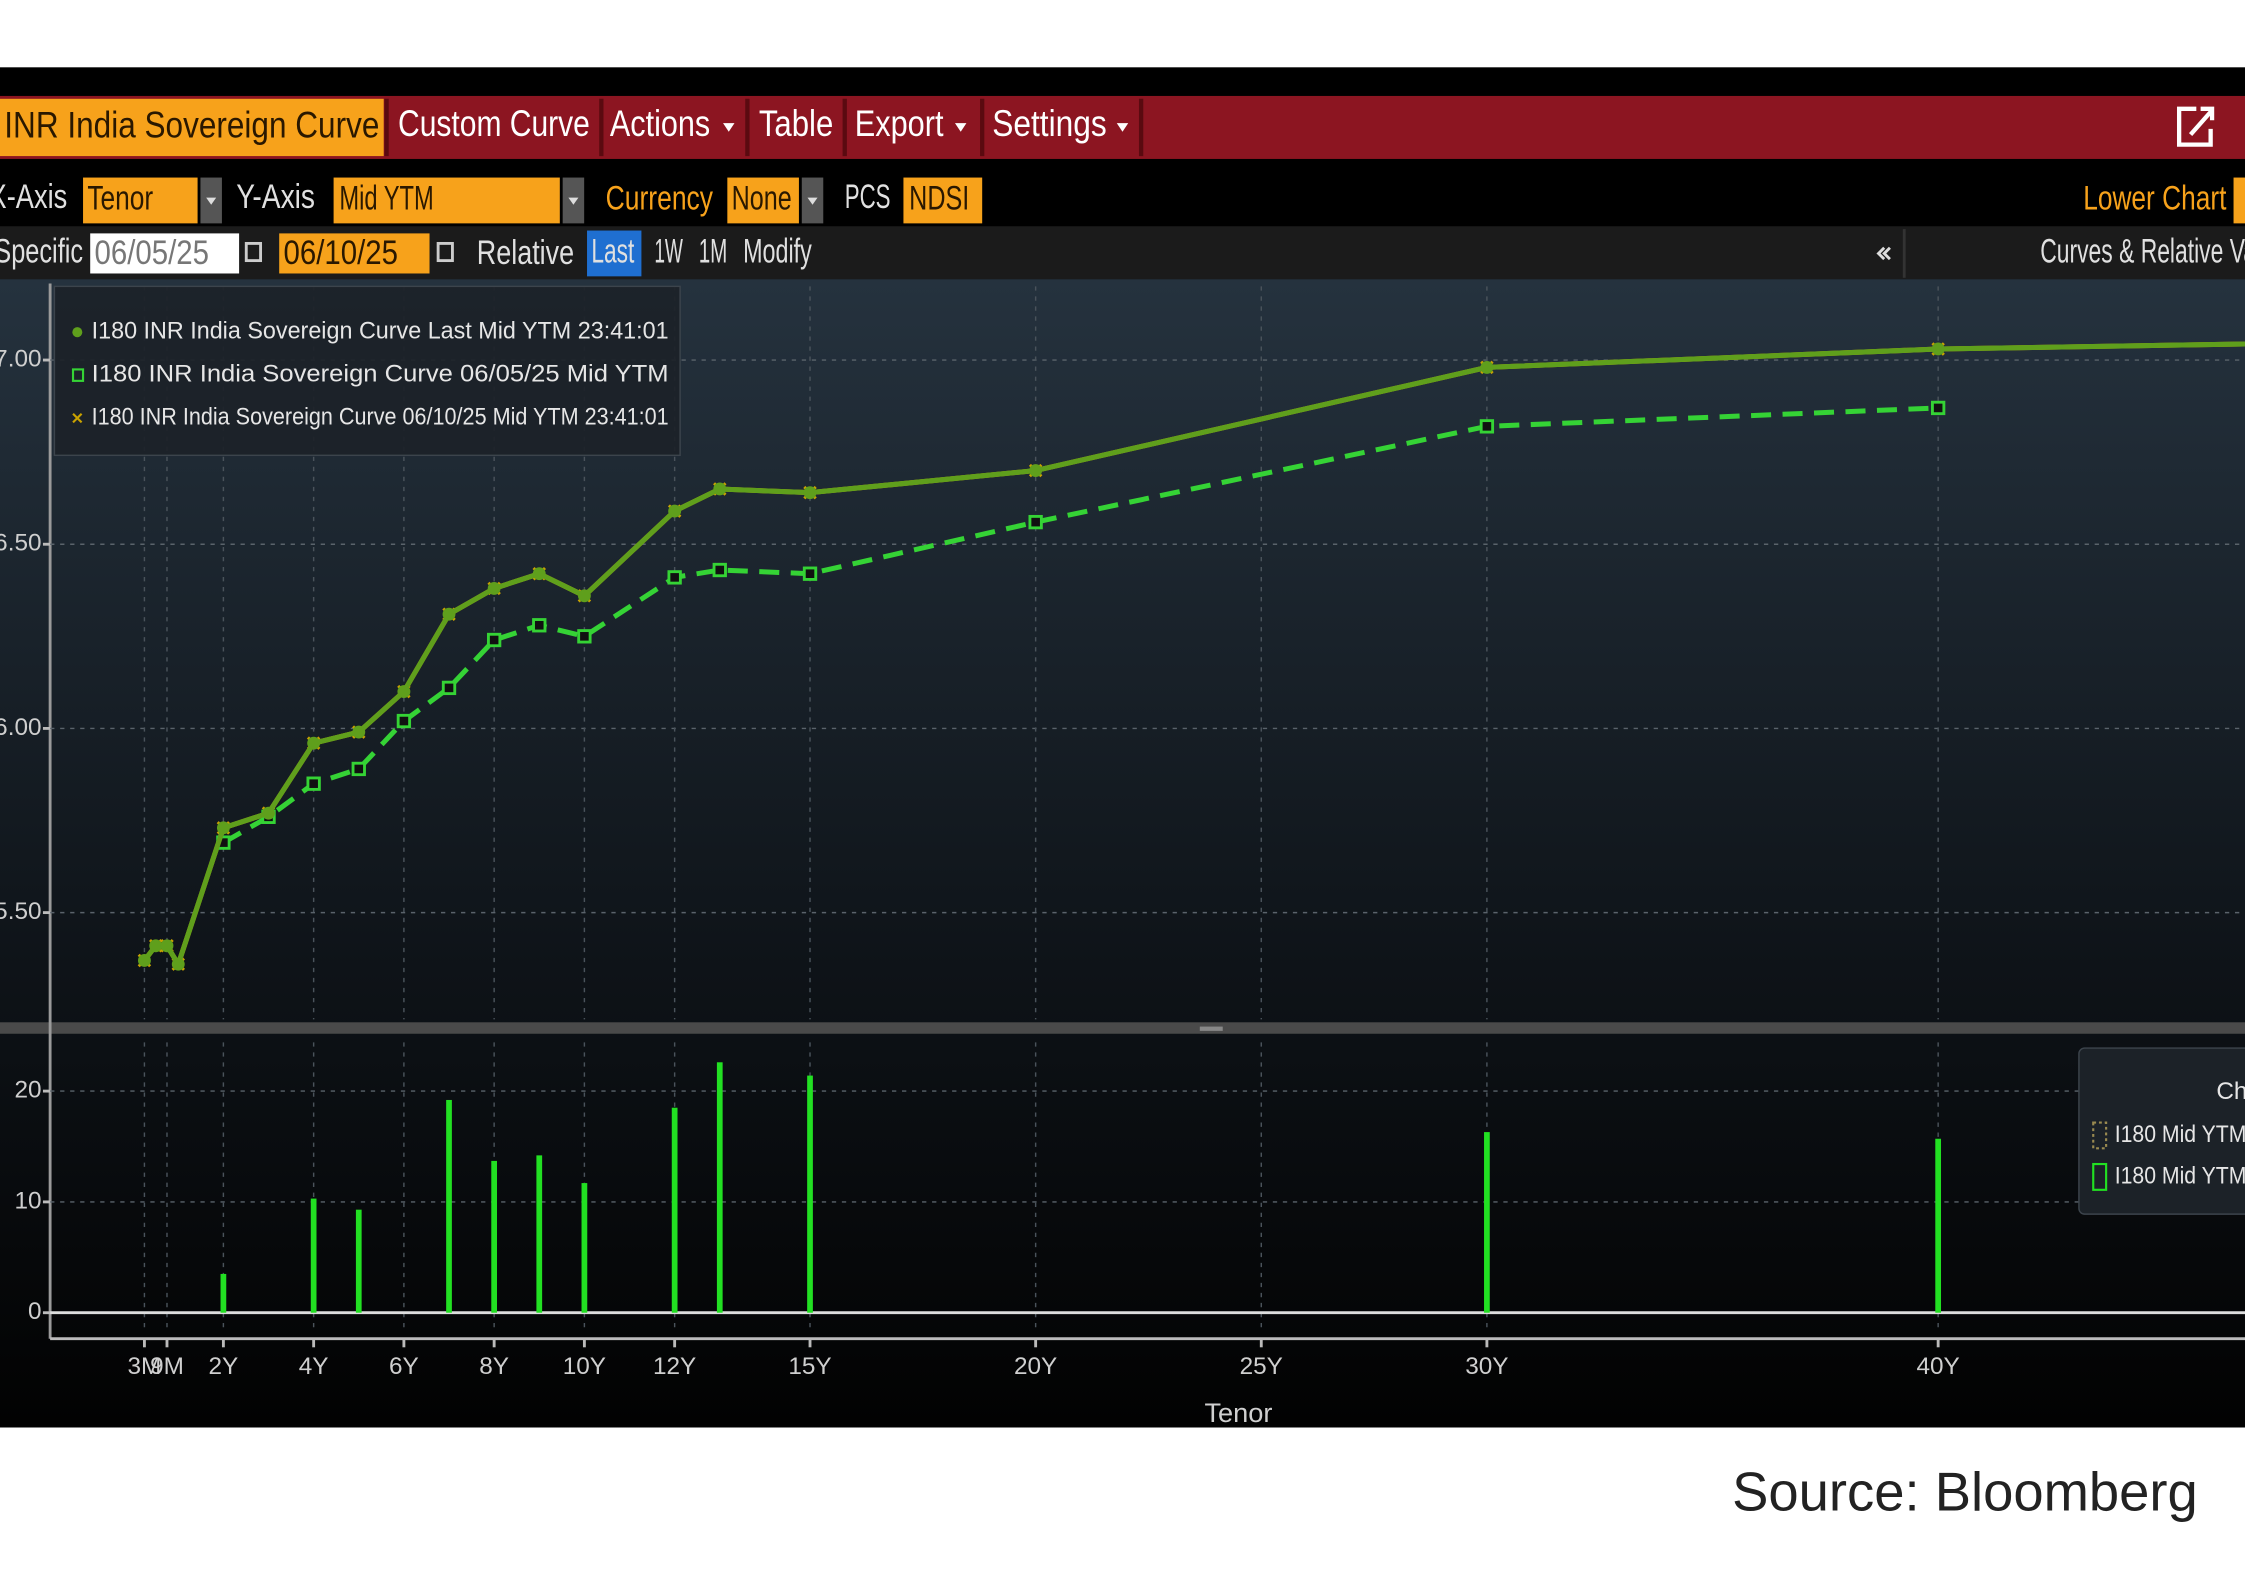 The height and width of the screenshot is (1587, 2245). I want to click on panel-splitter, so click(1122, 1028).